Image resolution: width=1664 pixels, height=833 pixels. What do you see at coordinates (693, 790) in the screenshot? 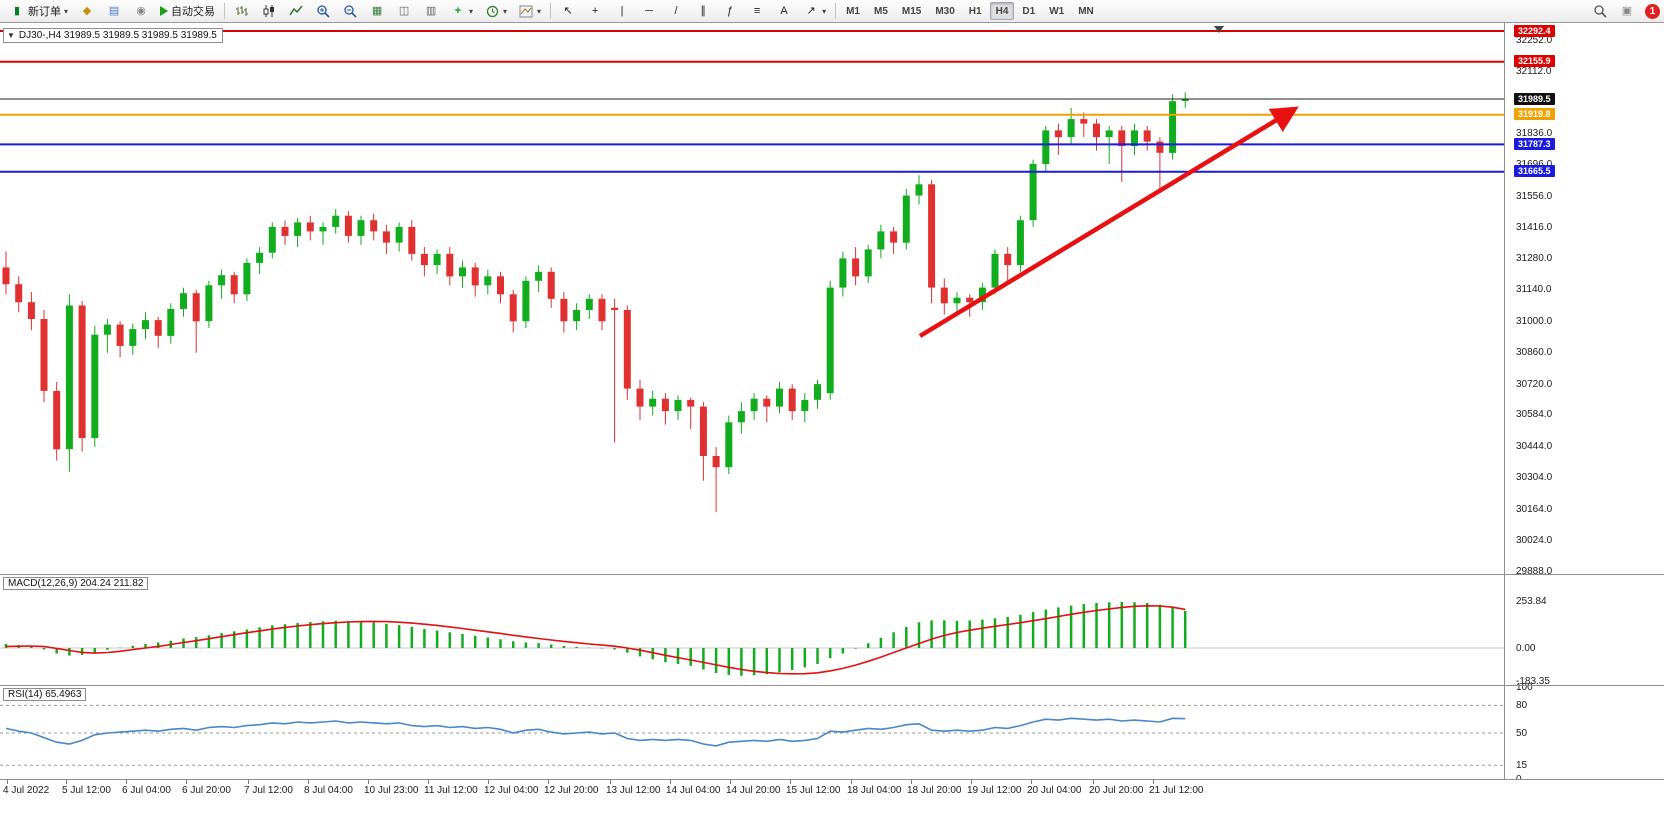
I see `time-axis-label: 14 Jul 04:00` at bounding box center [693, 790].